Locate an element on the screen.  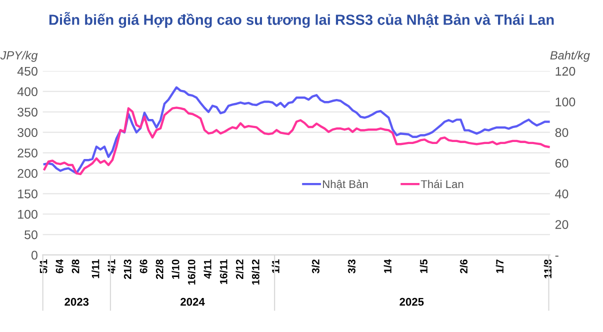
x-tick-label: 1/10 is located at coordinates (176, 269).